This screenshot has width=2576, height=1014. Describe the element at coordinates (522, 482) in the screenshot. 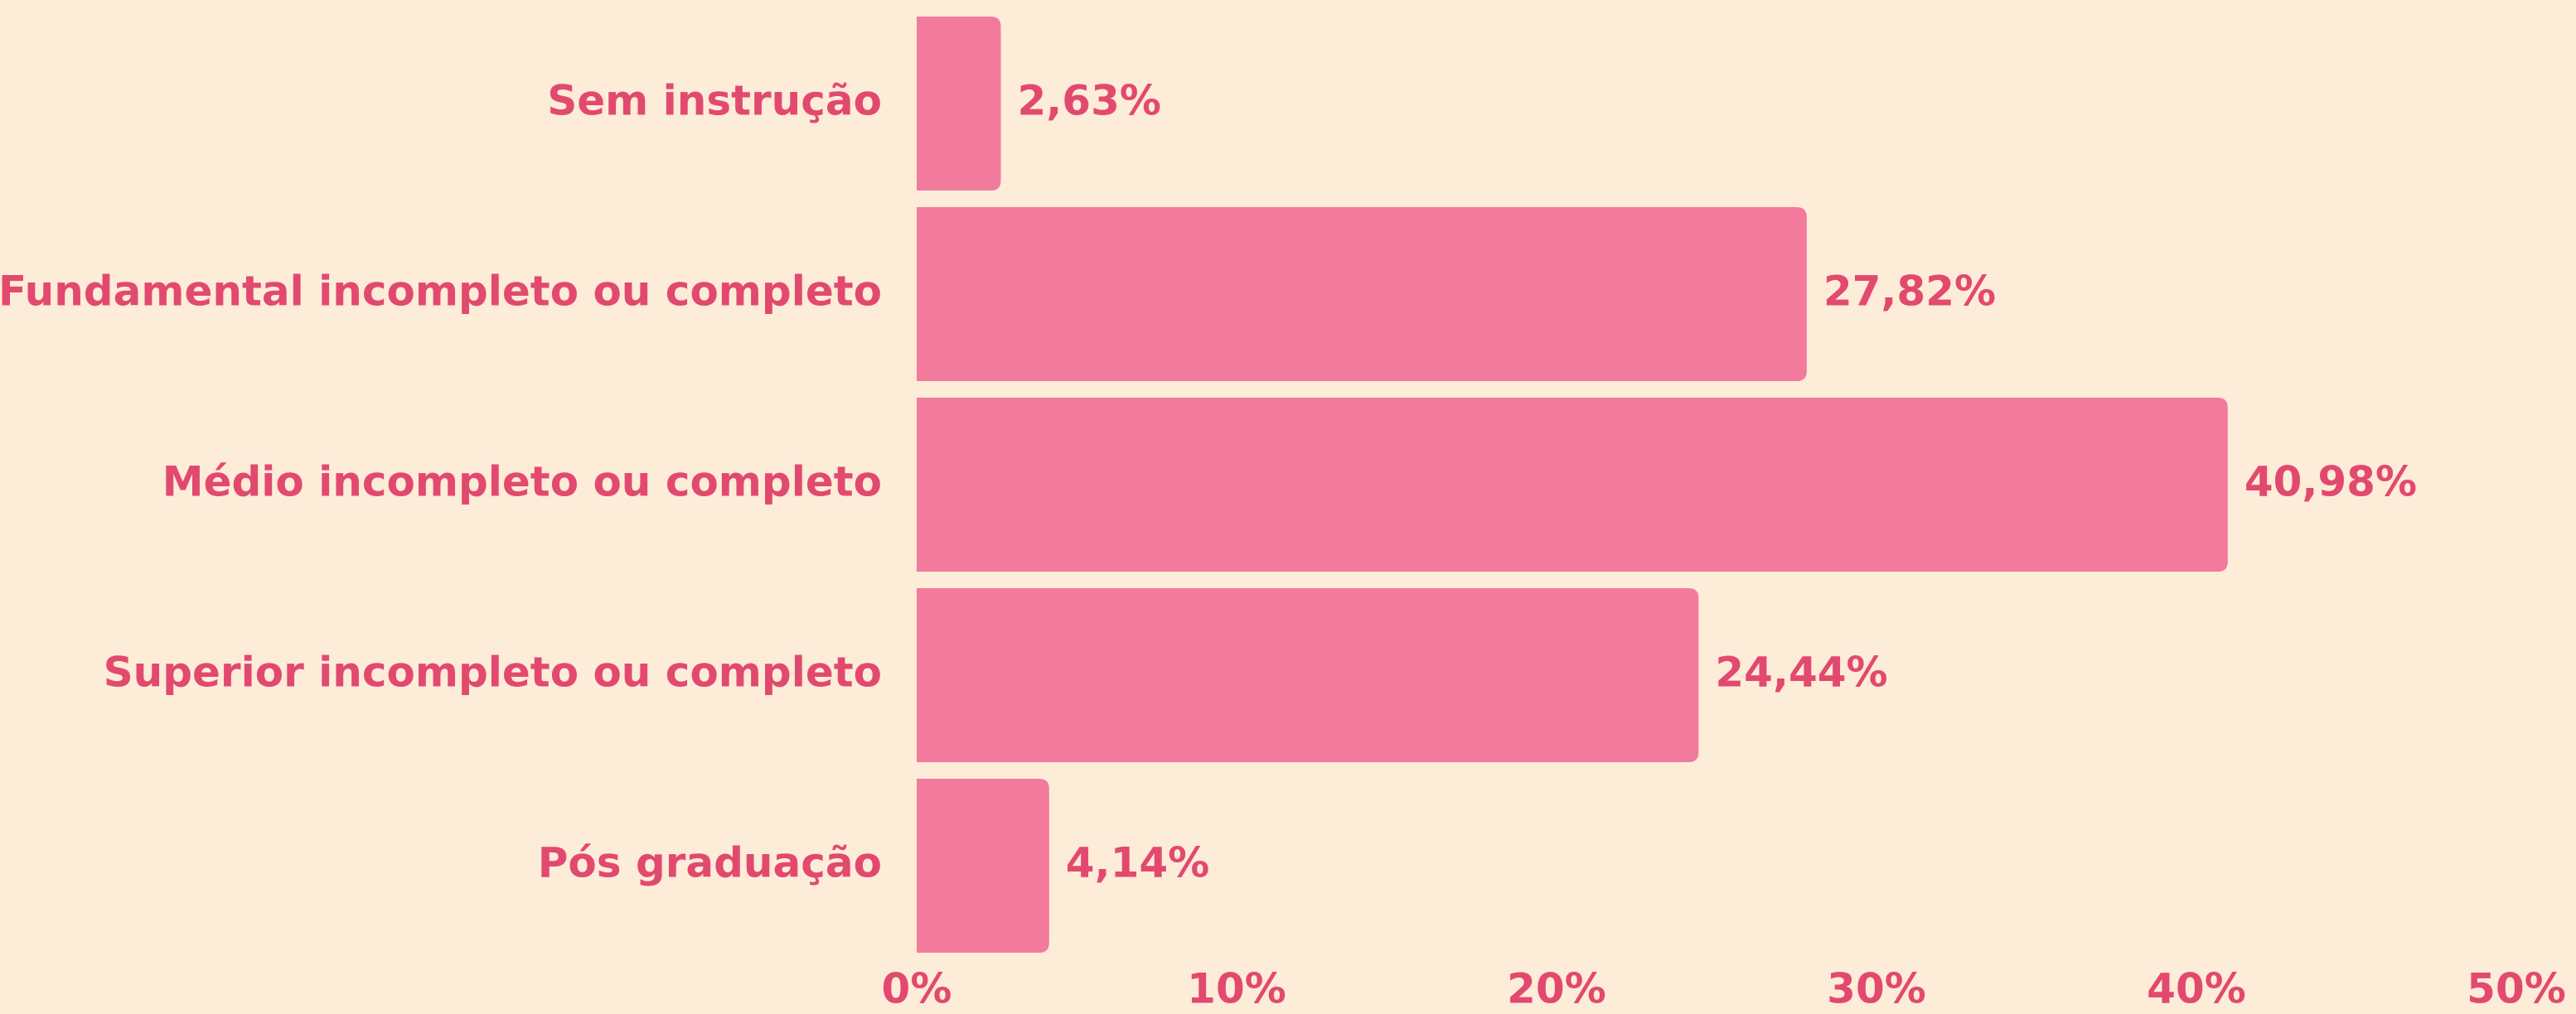

I see `category-label: Médio incompleto ou completo` at that location.